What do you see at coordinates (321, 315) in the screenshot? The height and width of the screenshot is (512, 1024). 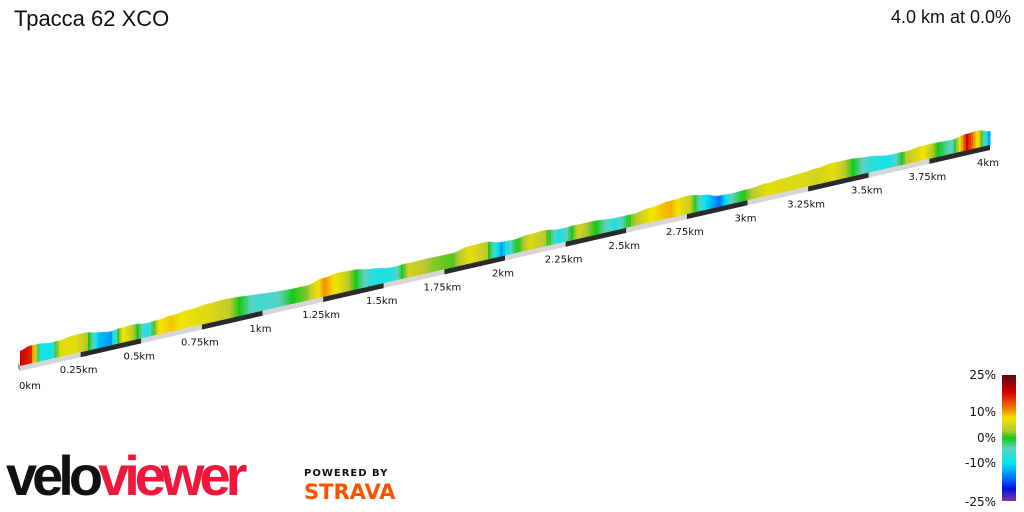 I see `distance-tick-label: 1.25km` at bounding box center [321, 315].